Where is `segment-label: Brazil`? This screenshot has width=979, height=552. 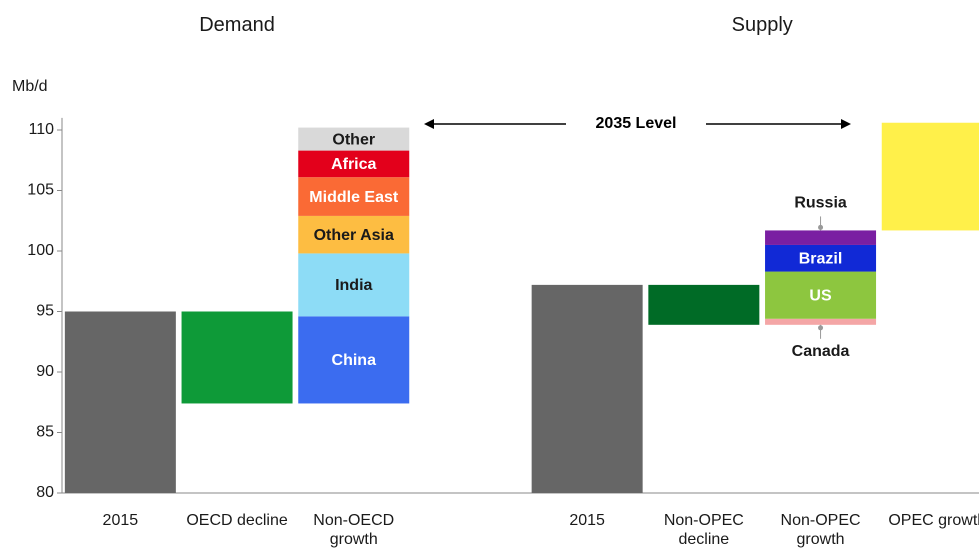
segment-label: Brazil is located at coordinates (821, 258).